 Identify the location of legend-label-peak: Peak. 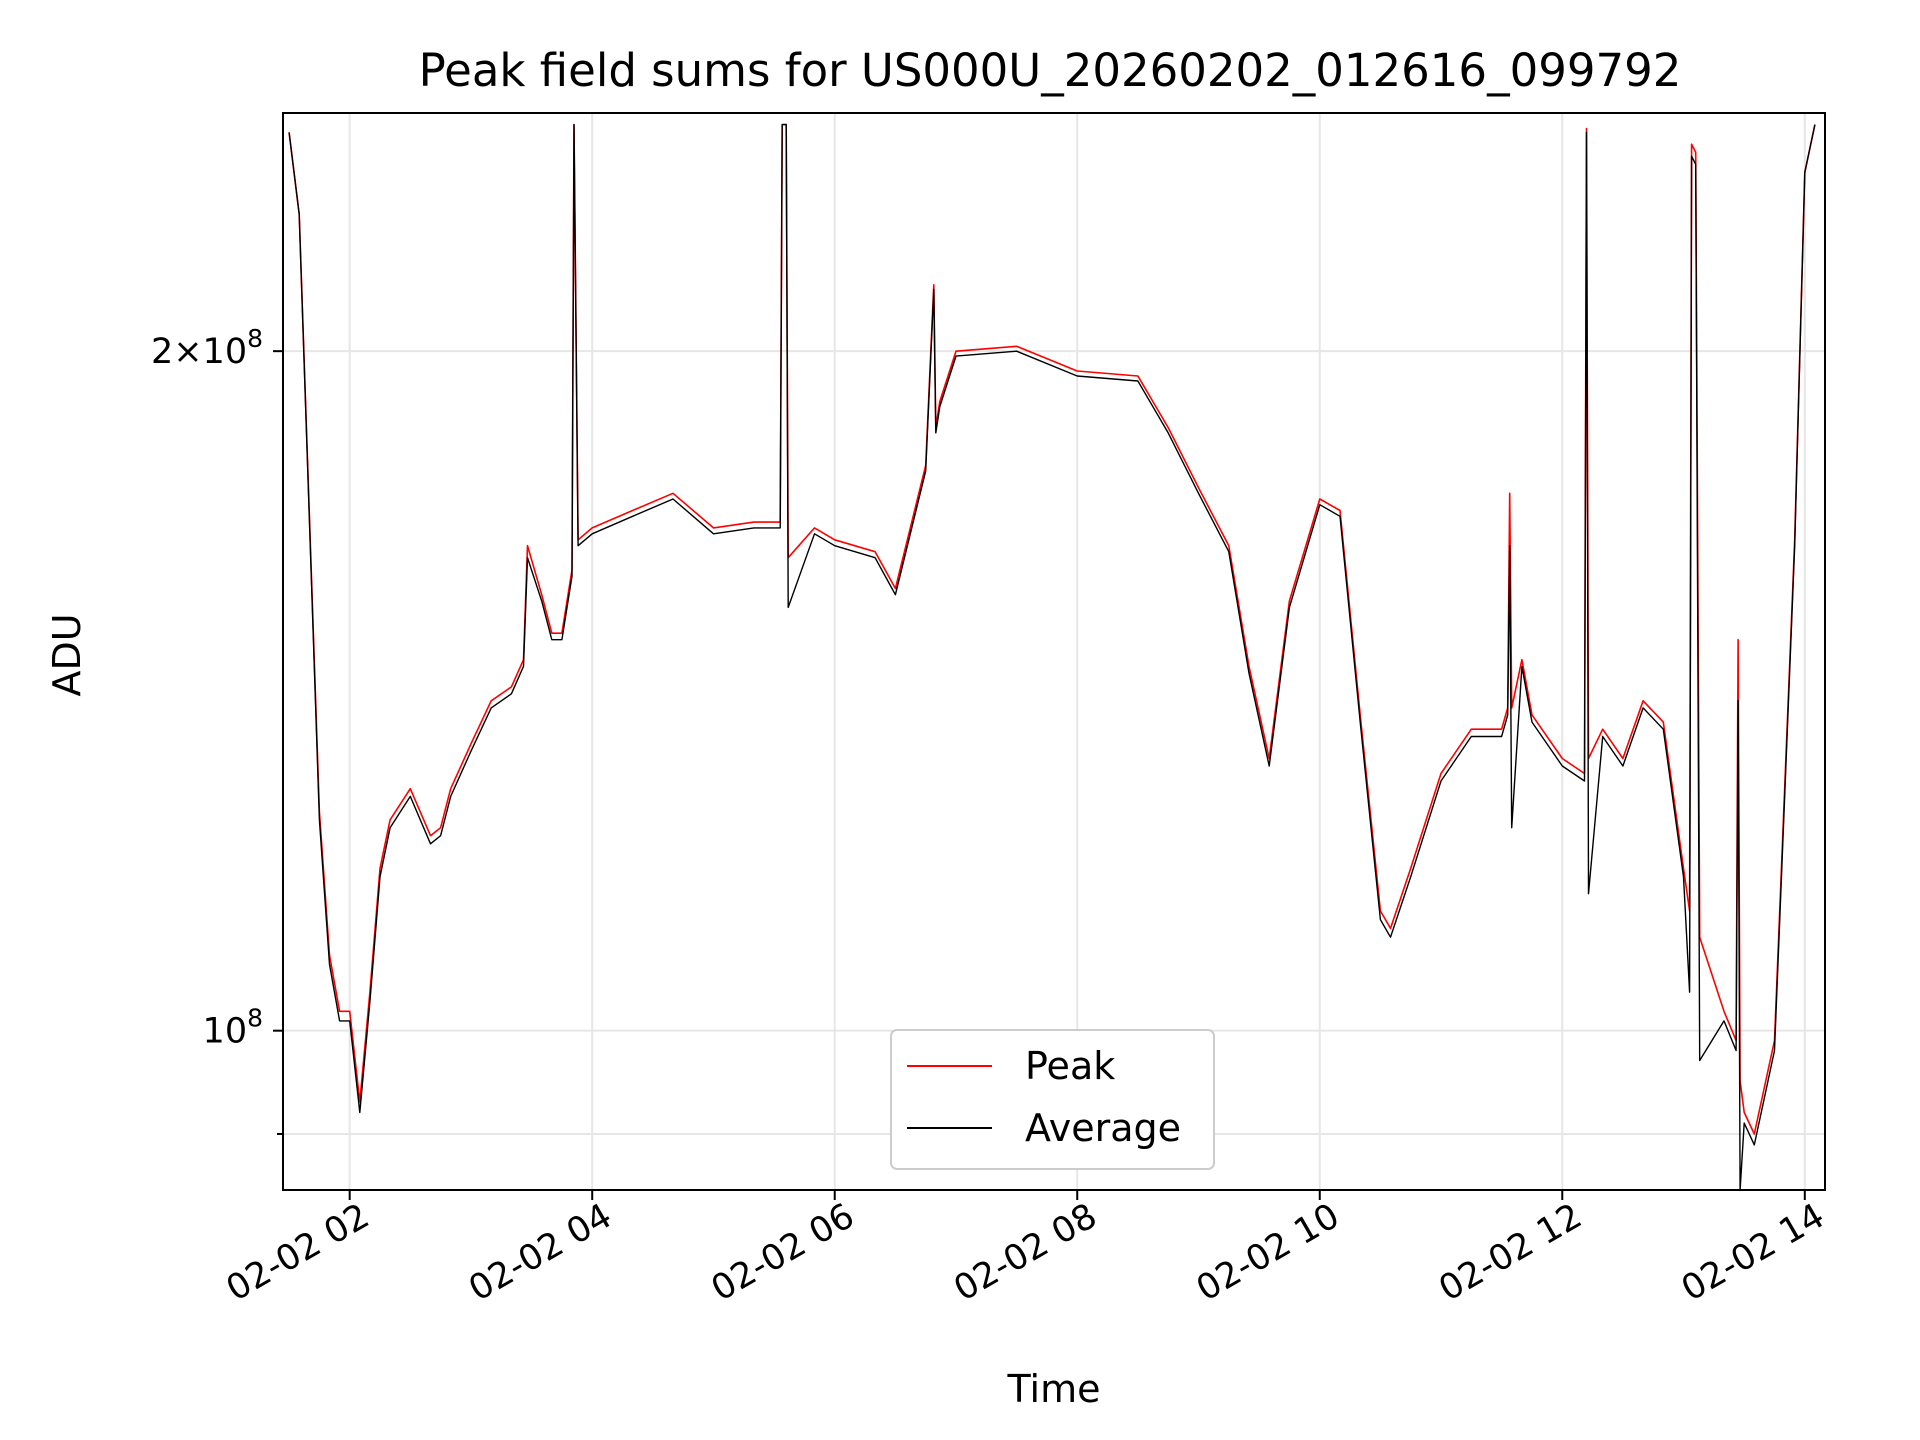
(1070, 1066).